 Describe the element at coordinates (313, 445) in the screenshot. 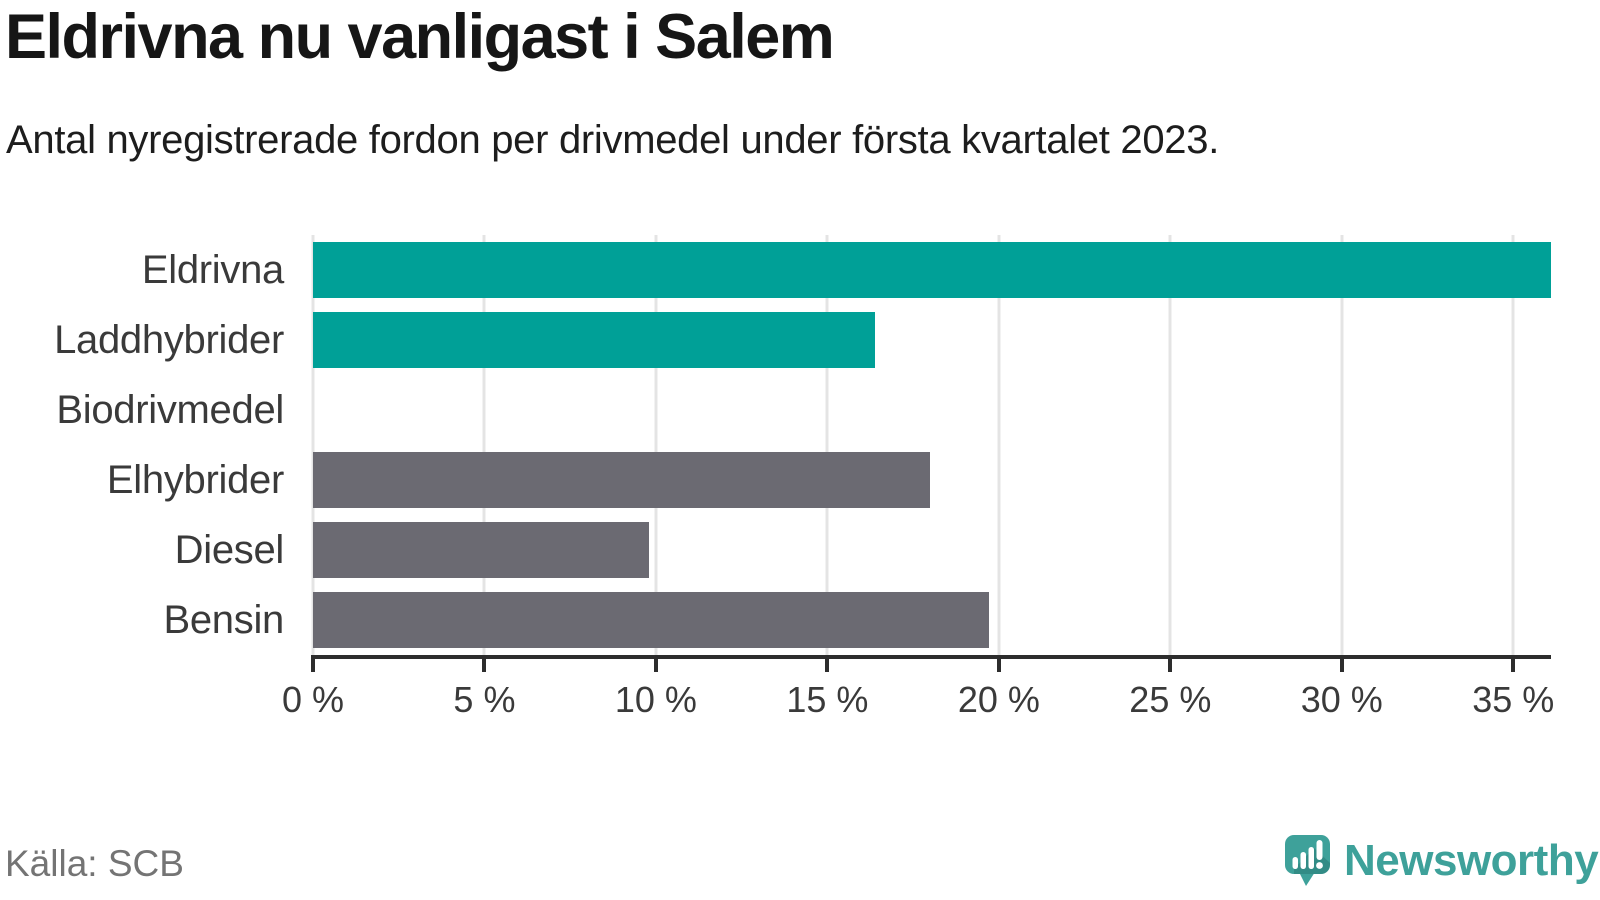

I see `gridline-0pct` at that location.